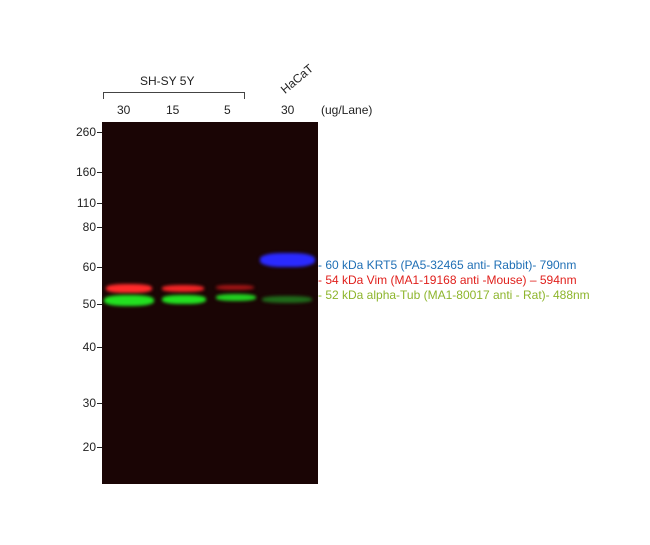 This screenshot has width=650, height=545. What do you see at coordinates (347, 110) in the screenshot?
I see `unit-label: (ug/Lane)` at bounding box center [347, 110].